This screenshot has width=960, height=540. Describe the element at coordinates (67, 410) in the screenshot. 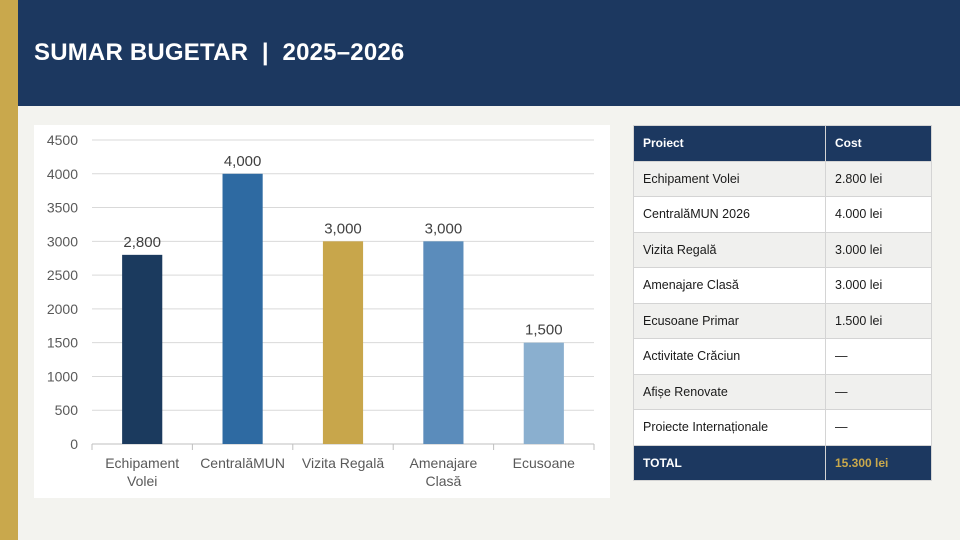

I see `y-tick-label: 500` at that location.